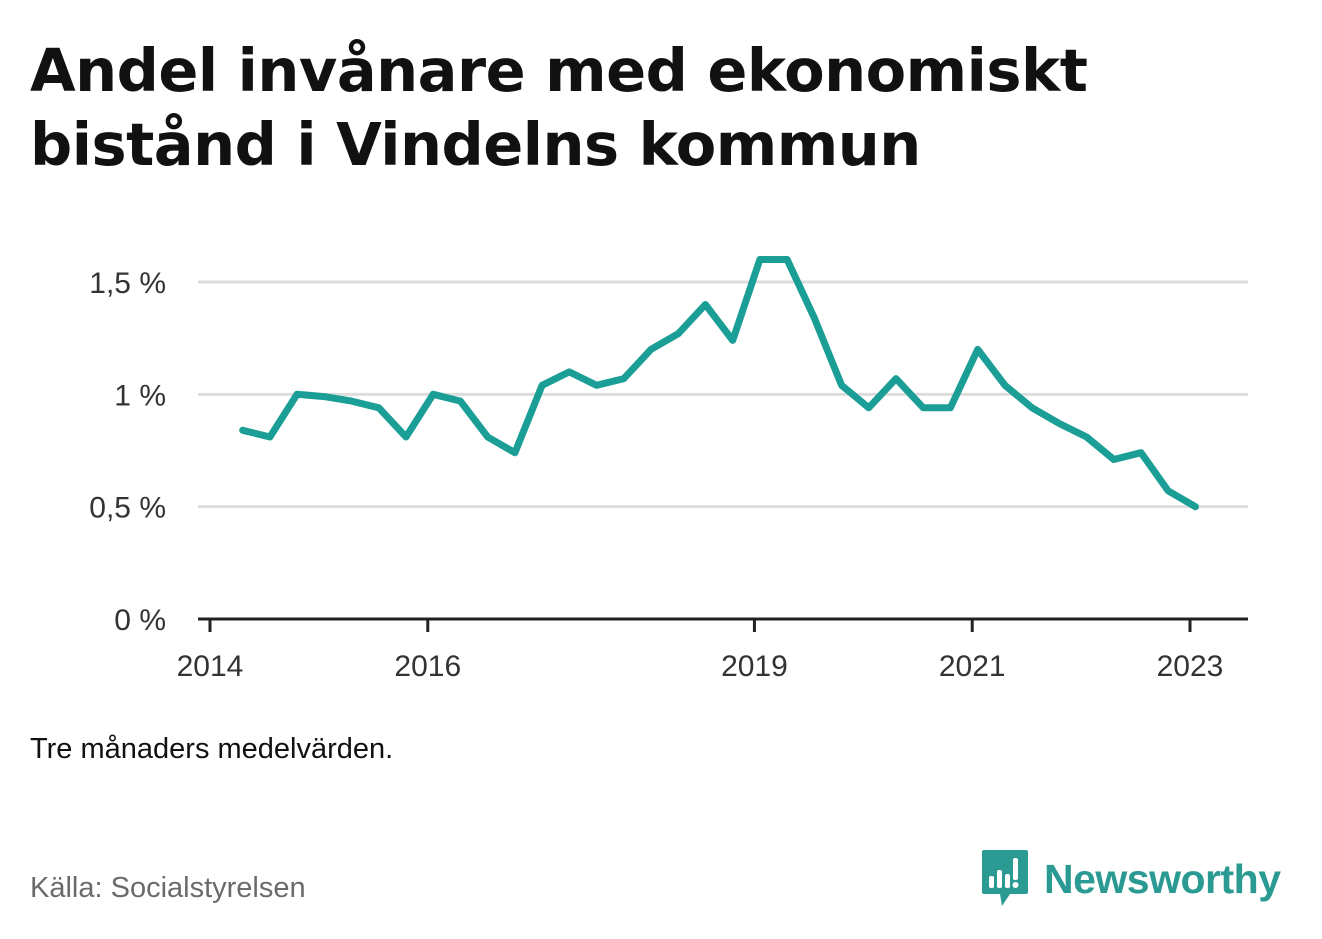  I want to click on y-tick-label: 0 %, so click(140, 620).